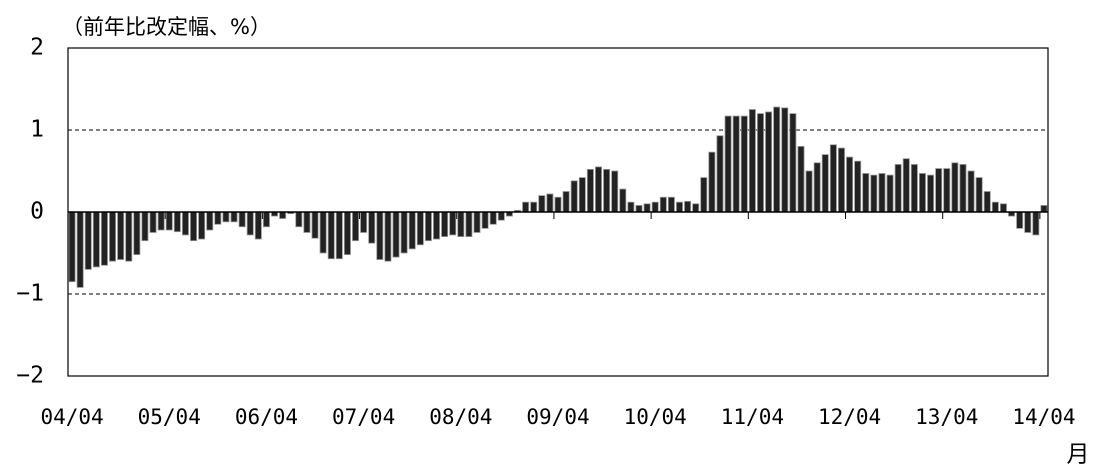  What do you see at coordinates (169, 417) in the screenshot?
I see `x-tick-label: 05/04` at bounding box center [169, 417].